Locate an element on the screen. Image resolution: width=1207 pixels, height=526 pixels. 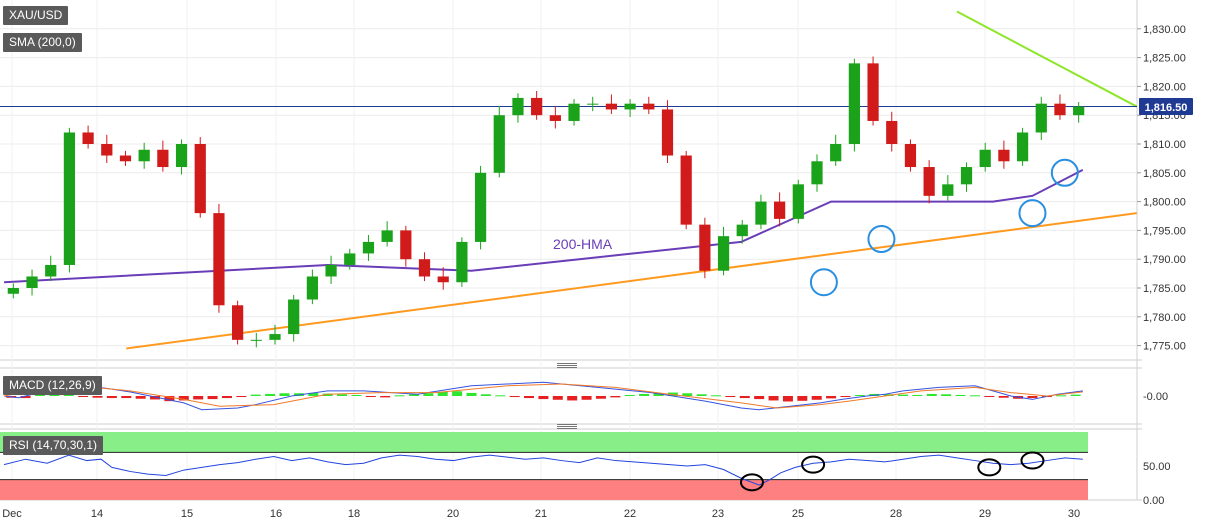
last-price-value: 1,816.50 is located at coordinates (1166, 108).